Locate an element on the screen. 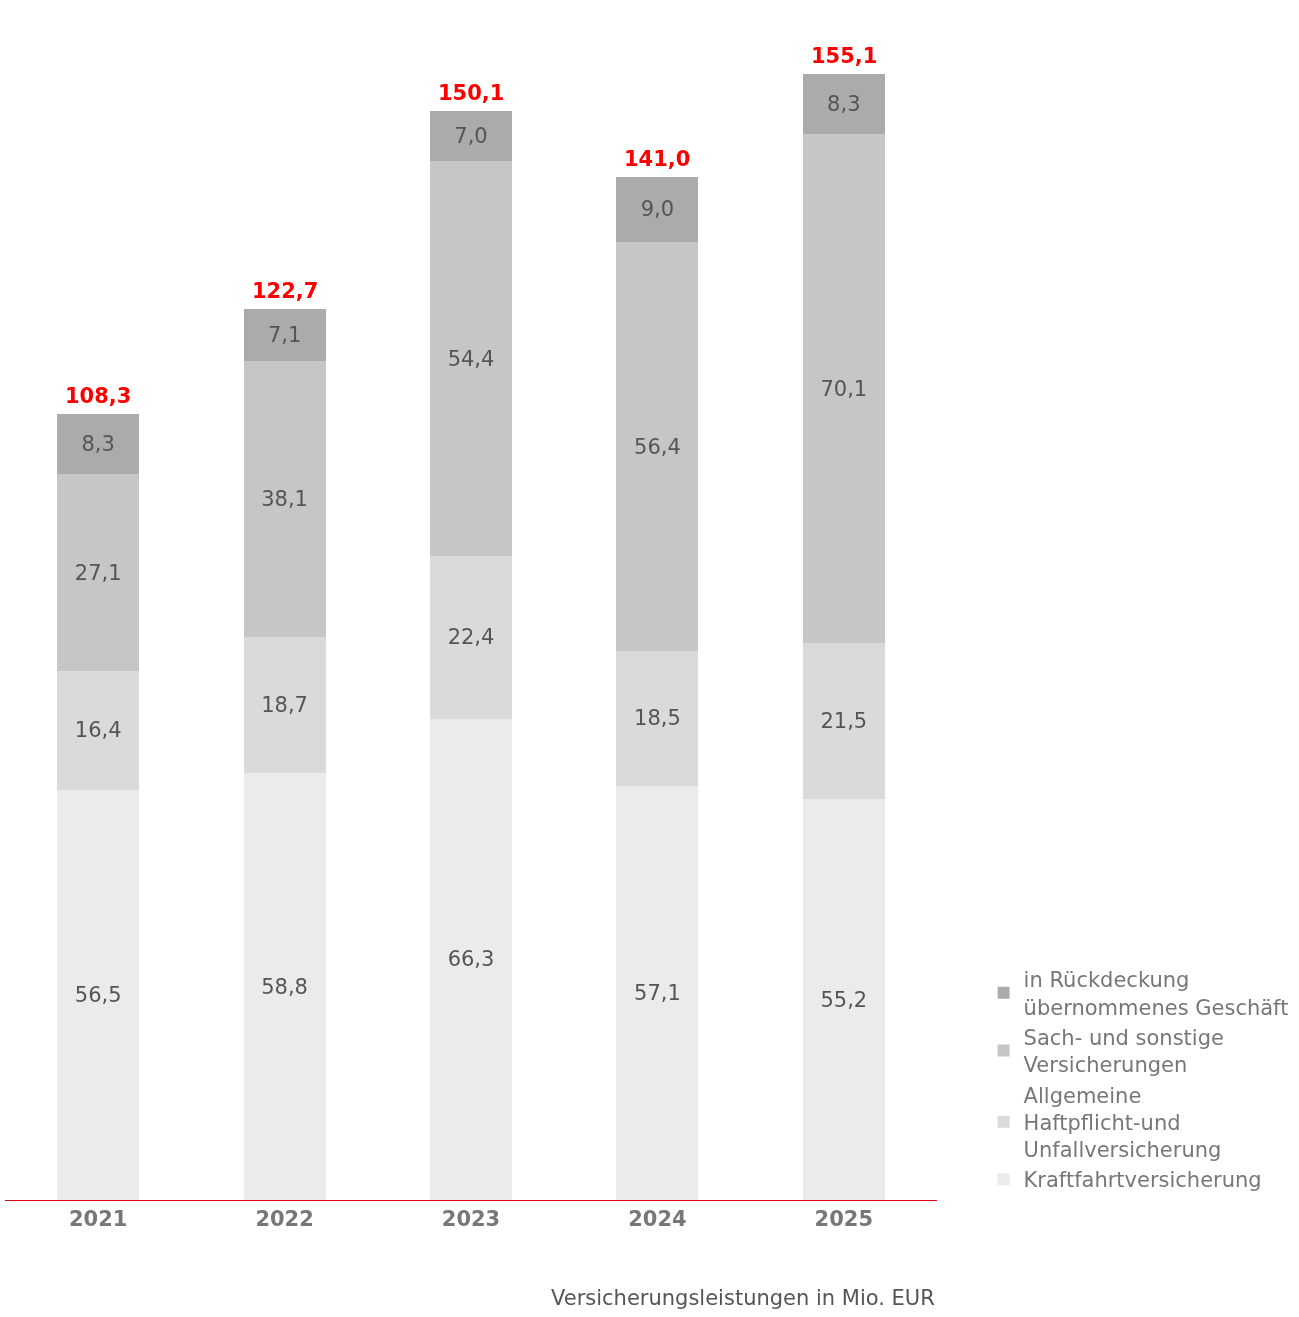  data-label: 56,5 is located at coordinates (98, 994).